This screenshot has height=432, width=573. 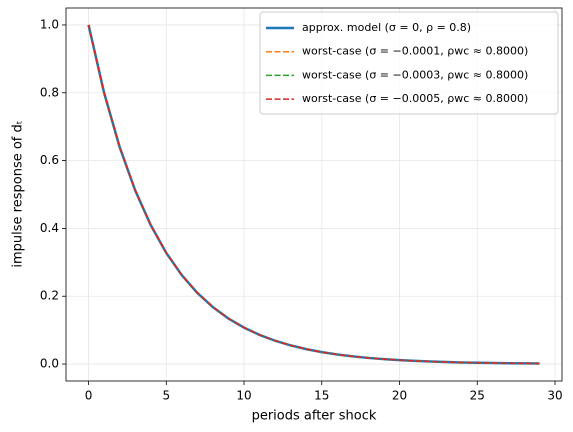 What do you see at coordinates (49, 364) in the screenshot?
I see `y-tick-label: 0.0` at bounding box center [49, 364].